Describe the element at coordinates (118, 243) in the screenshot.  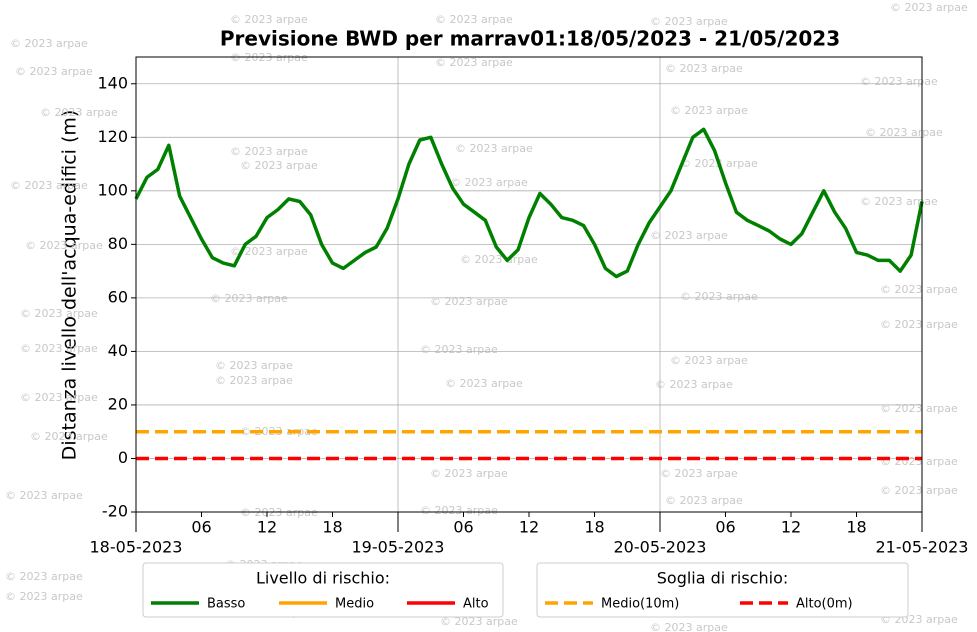
I see `y-tick-label: 80` at that location.